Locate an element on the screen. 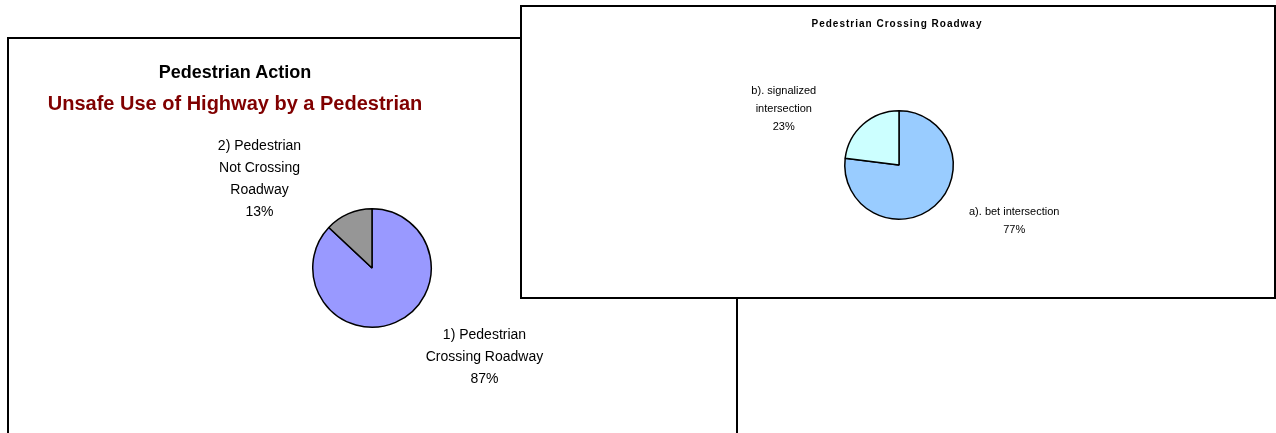 The image size is (1276, 433). slice-label: 2) Pedestrian Not Crossing Roadway is located at coordinates (259, 166).